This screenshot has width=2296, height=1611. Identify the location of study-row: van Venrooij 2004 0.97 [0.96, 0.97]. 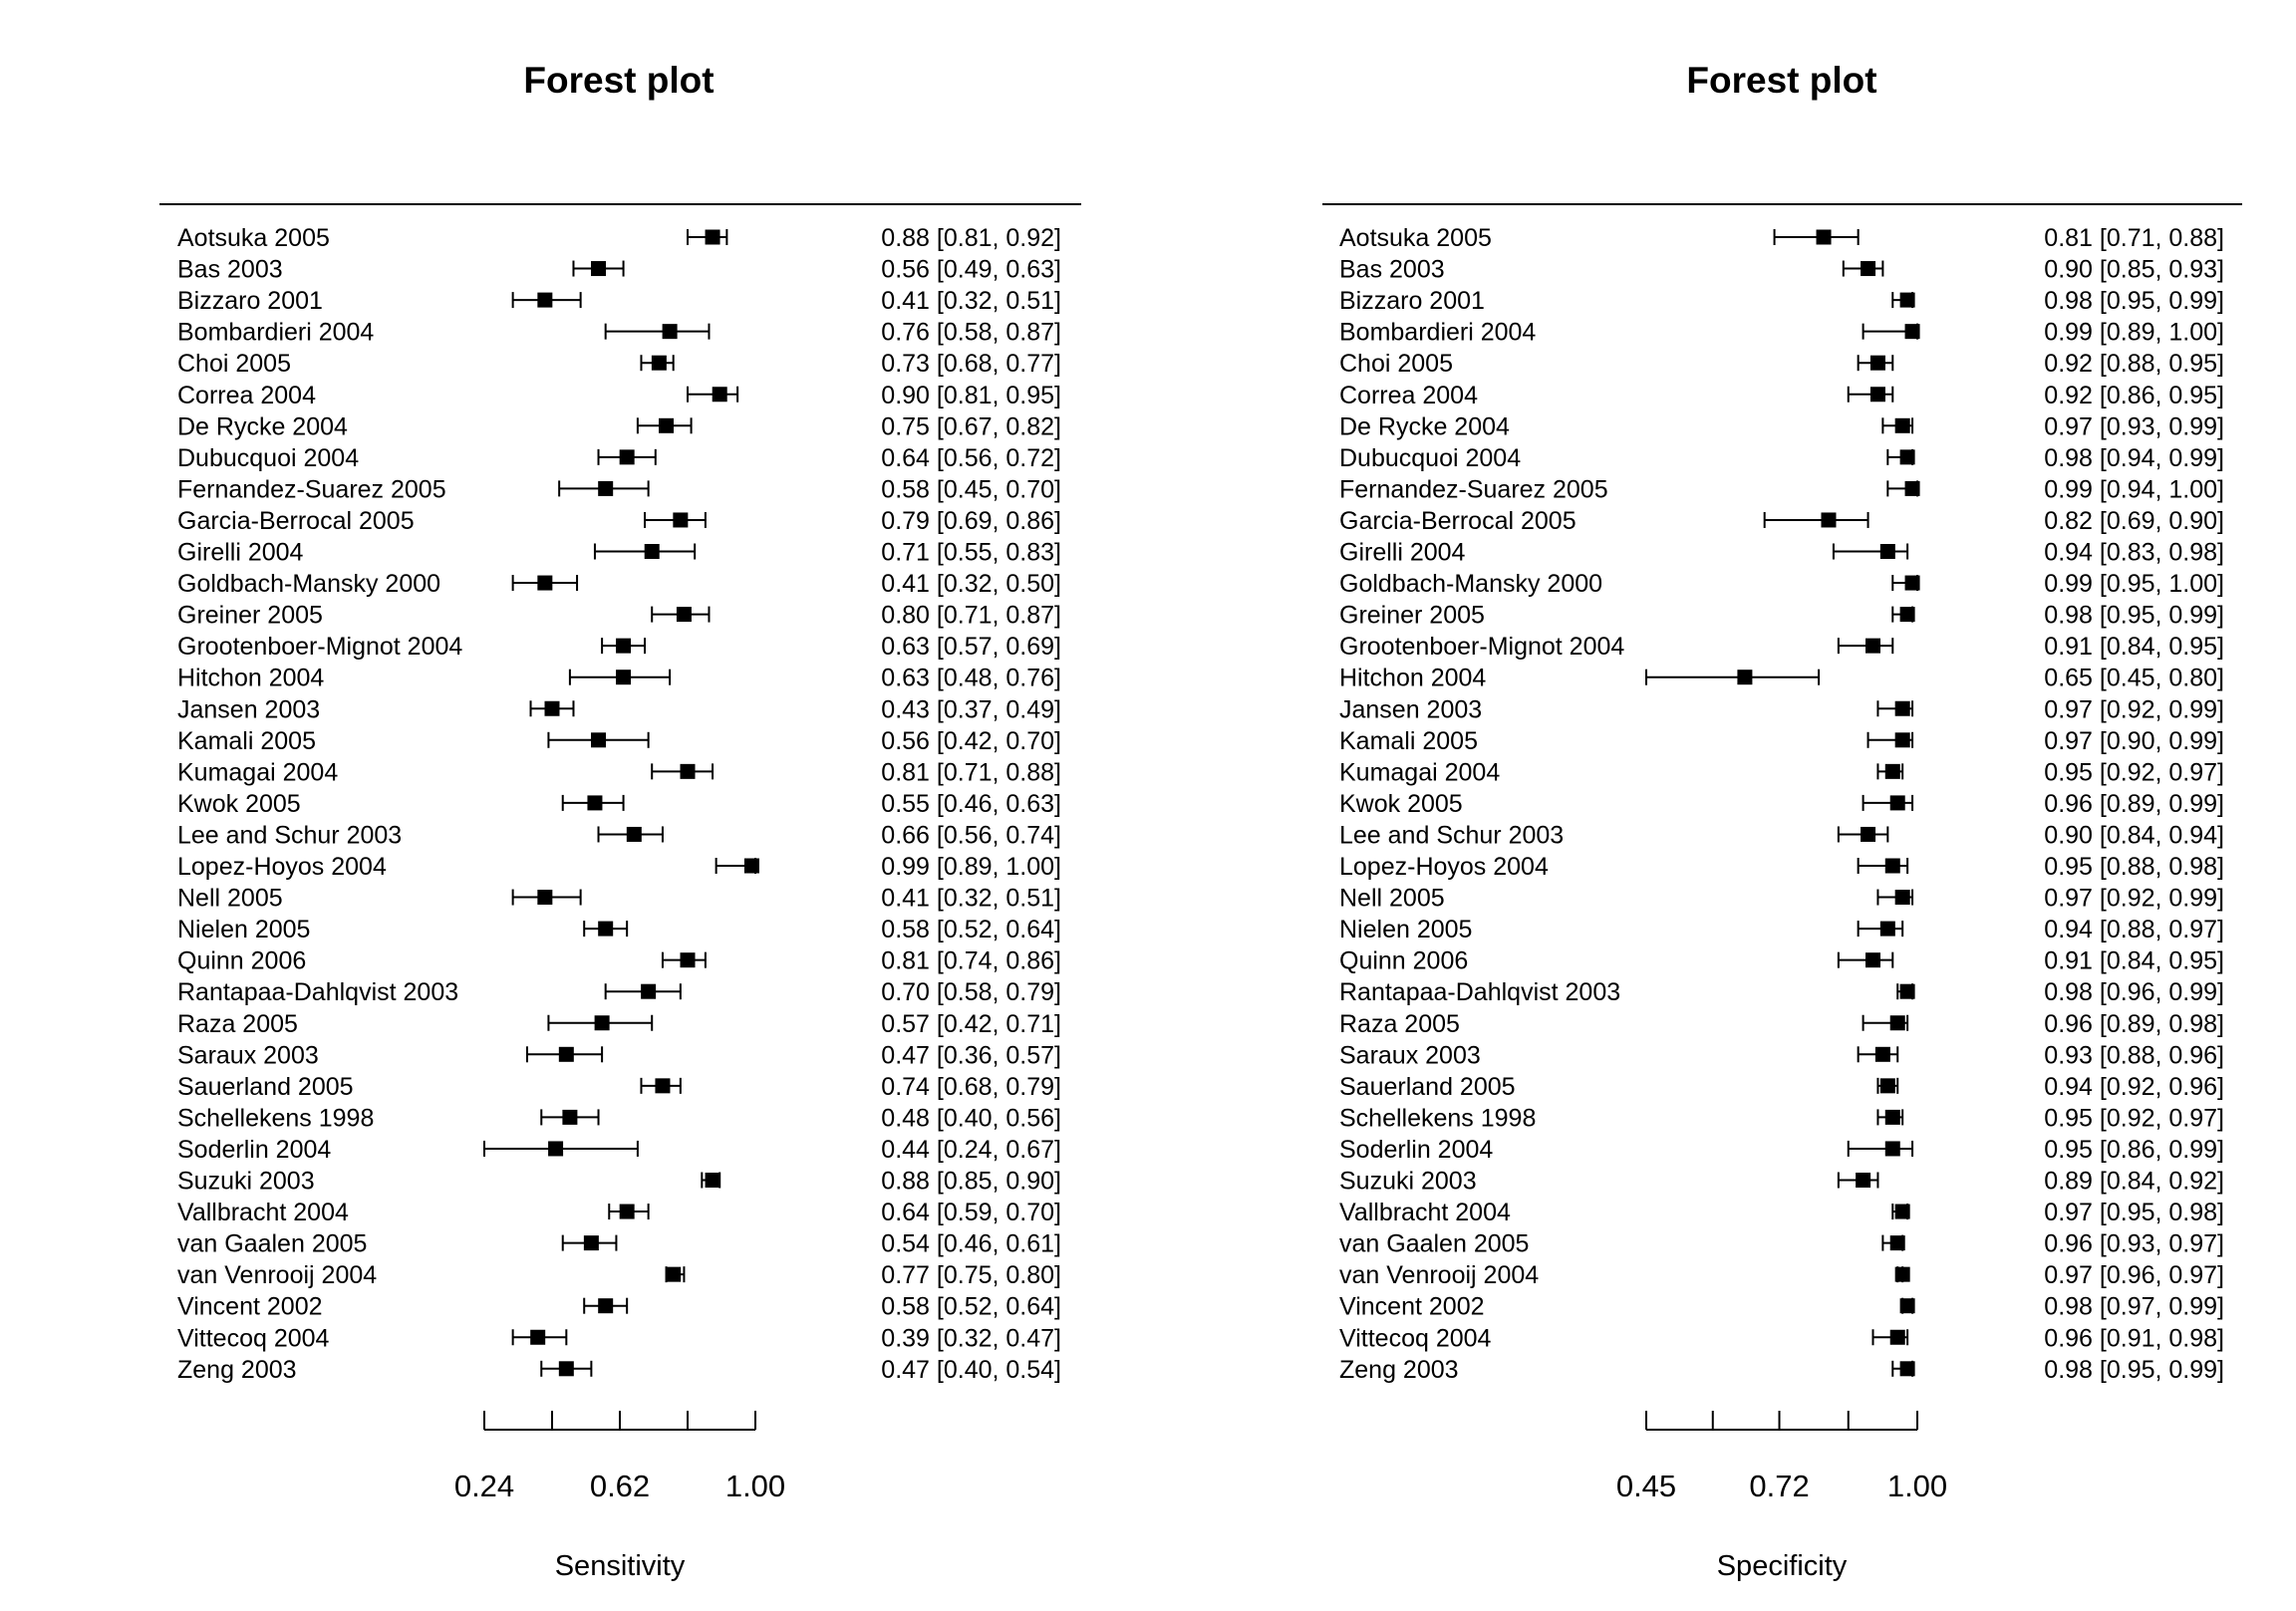
(1781, 1275).